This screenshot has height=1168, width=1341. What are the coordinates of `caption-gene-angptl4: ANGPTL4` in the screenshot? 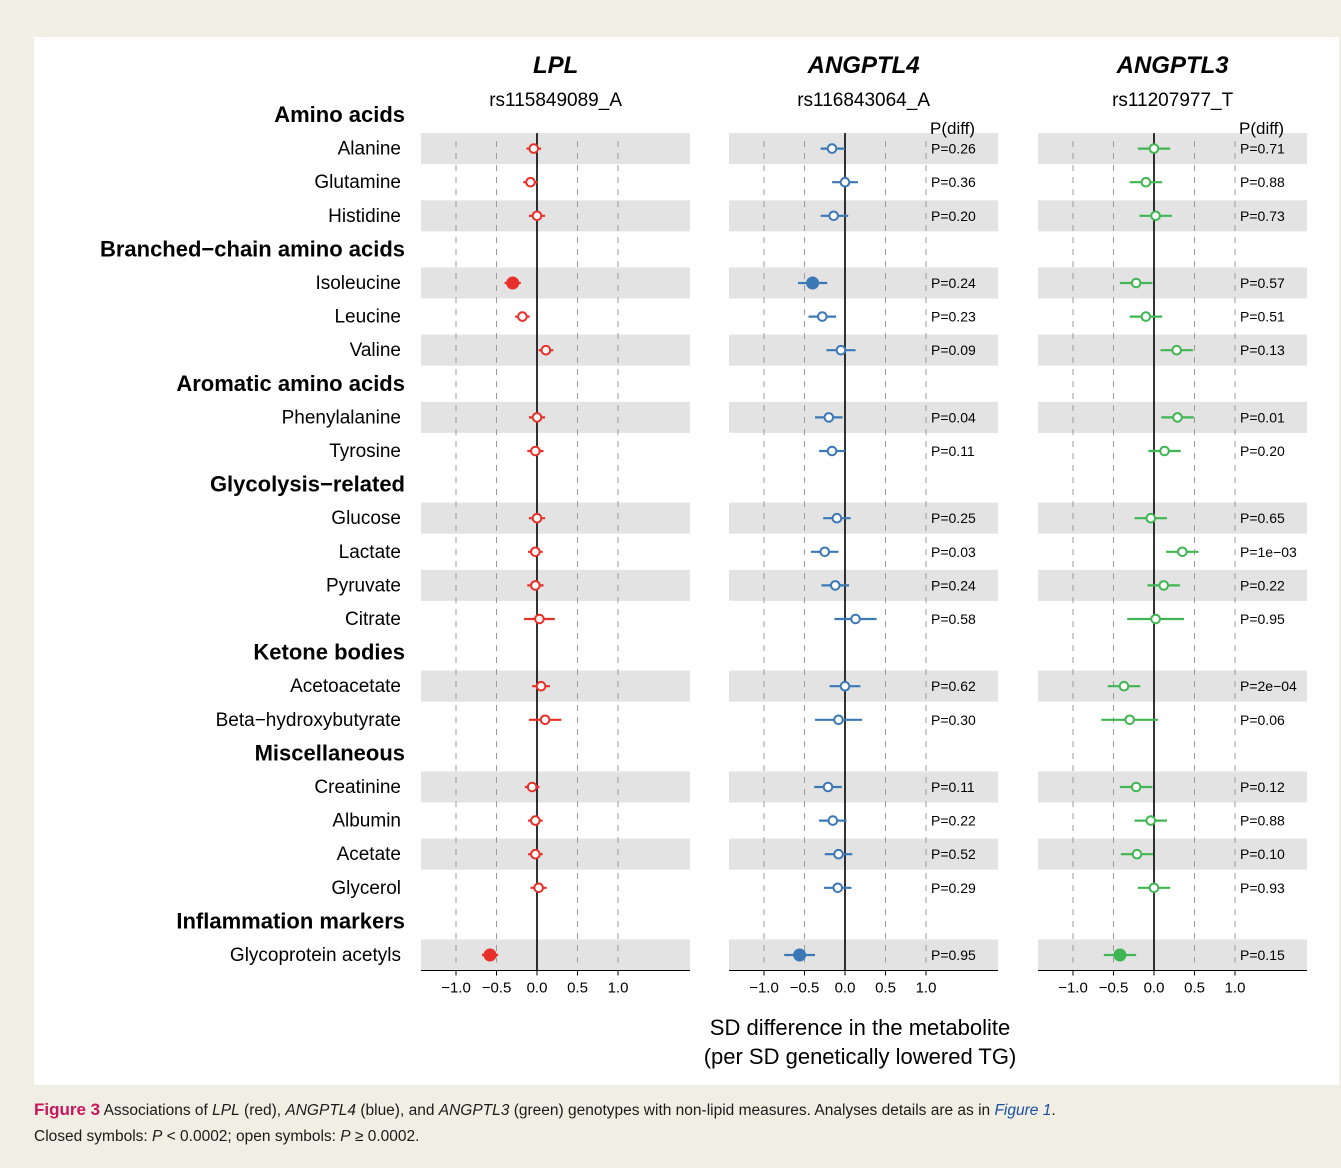 It's located at (321, 1110).